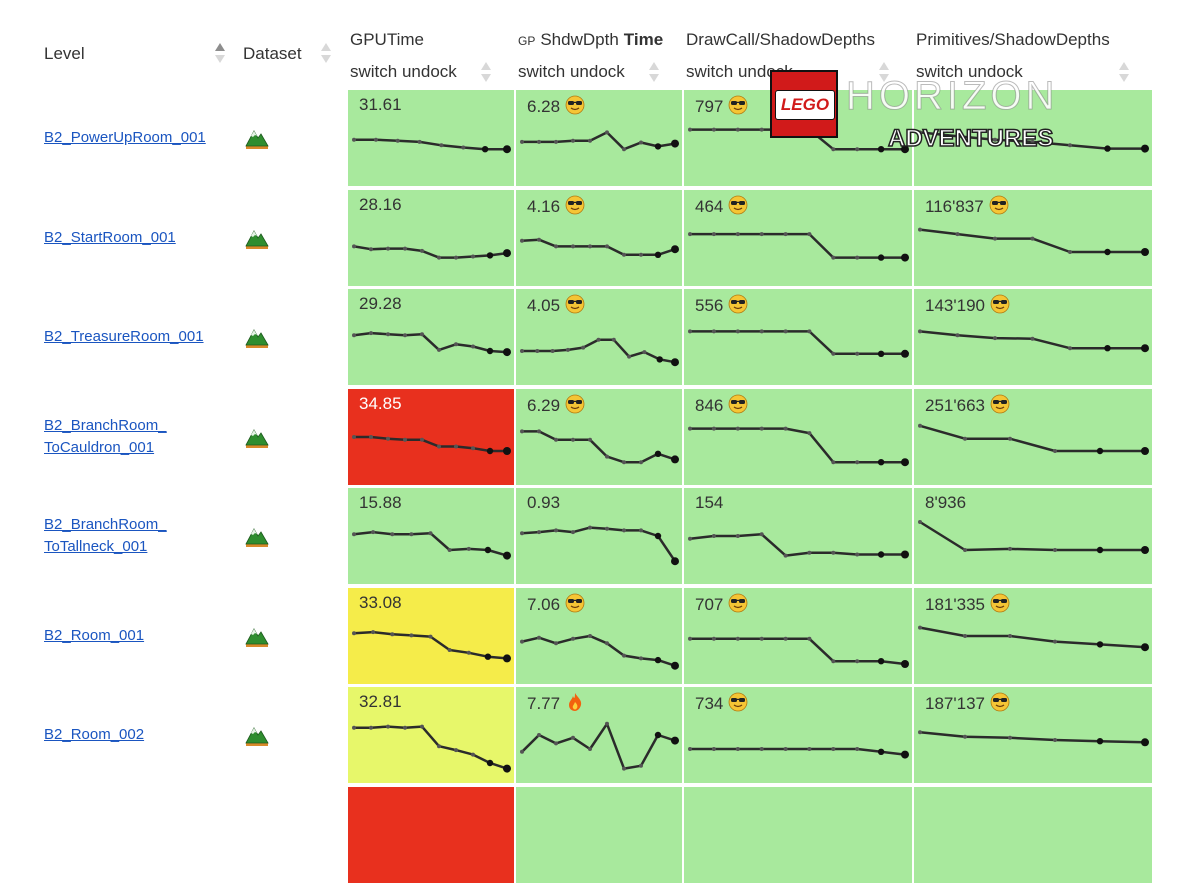  Describe the element at coordinates (599, 735) in the screenshot. I see `metric-cell: 7.77` at that location.